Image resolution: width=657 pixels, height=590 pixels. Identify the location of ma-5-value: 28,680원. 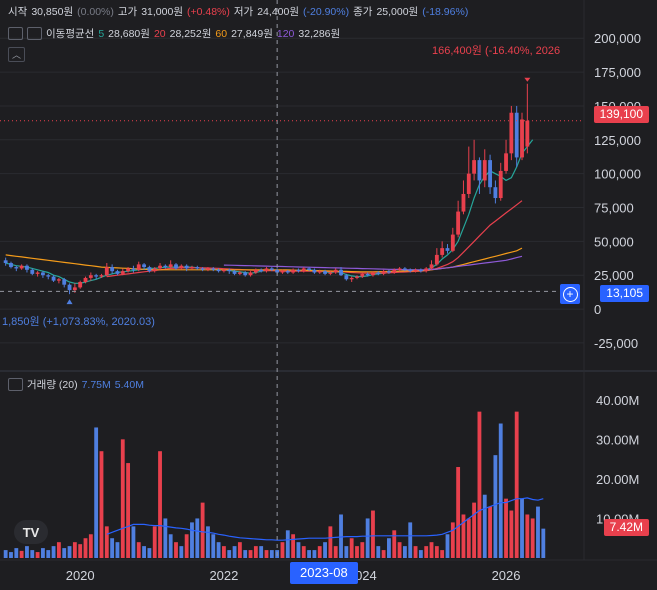
(129, 34).